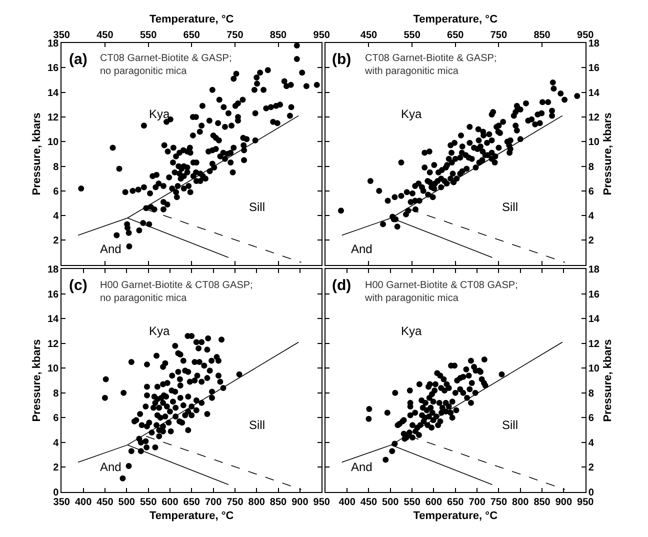 Image resolution: width=648 pixels, height=537 pixels. I want to click on text: CT08 Garnet-Biotite & GASP; with paragonitic mica, so click(430, 65).